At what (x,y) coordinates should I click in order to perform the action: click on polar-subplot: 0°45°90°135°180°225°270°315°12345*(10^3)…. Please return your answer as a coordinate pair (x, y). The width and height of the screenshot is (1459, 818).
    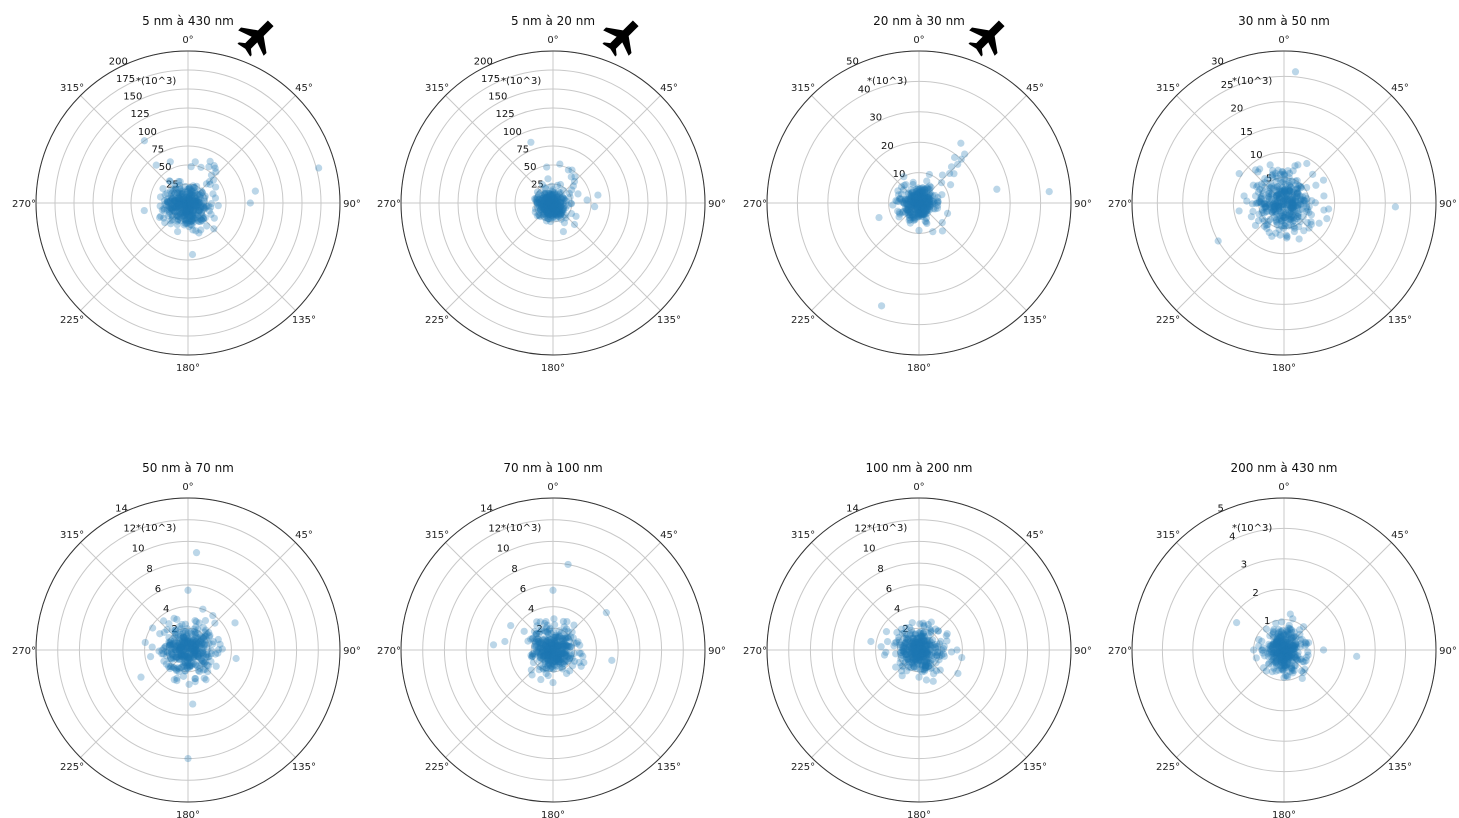
    Looking at the image, I should click on (1282, 639).